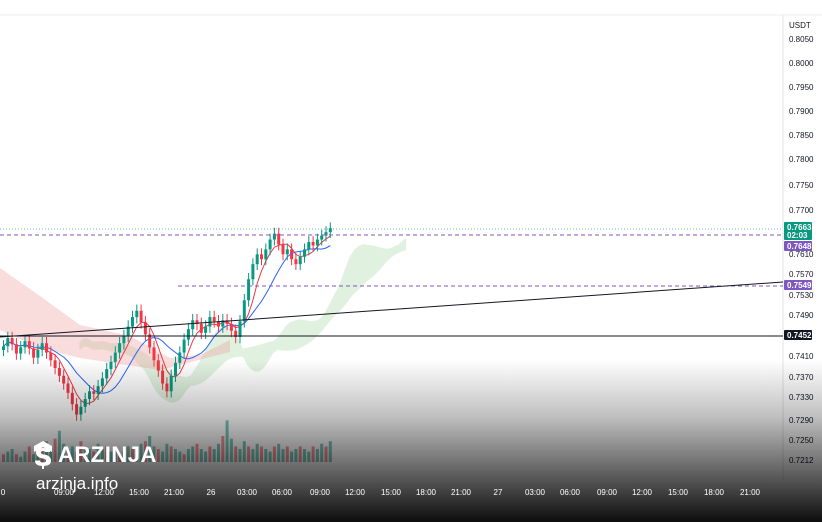 The height and width of the screenshot is (522, 822). What do you see at coordinates (801, 210) in the screenshot?
I see `price-tick-label: 0.7700` at bounding box center [801, 210].